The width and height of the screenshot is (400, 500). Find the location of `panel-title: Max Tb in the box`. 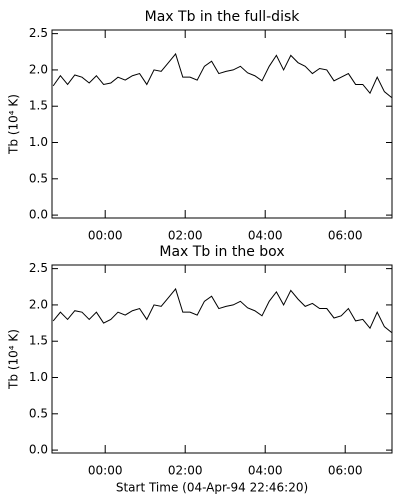

panel-title: Max Tb in the box is located at coordinates (221, 252).